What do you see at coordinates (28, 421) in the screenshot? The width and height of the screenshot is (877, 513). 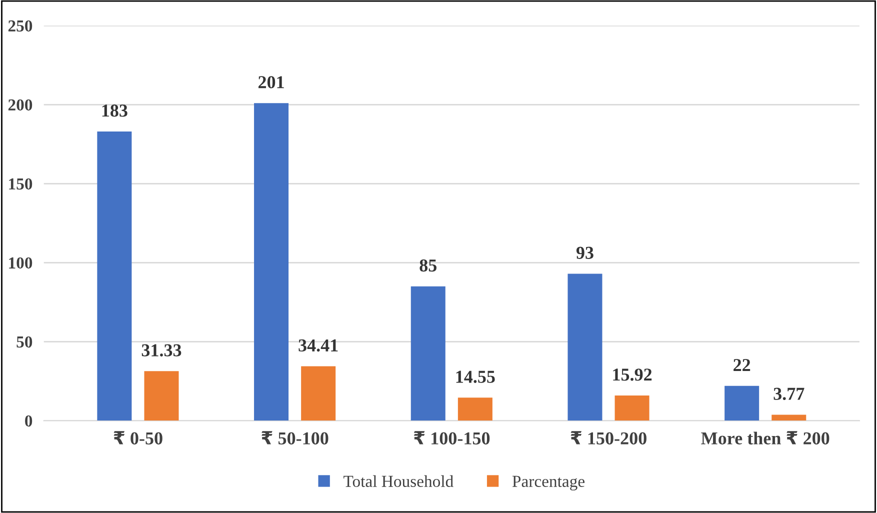 I see `y-tick-label: 0` at bounding box center [28, 421].